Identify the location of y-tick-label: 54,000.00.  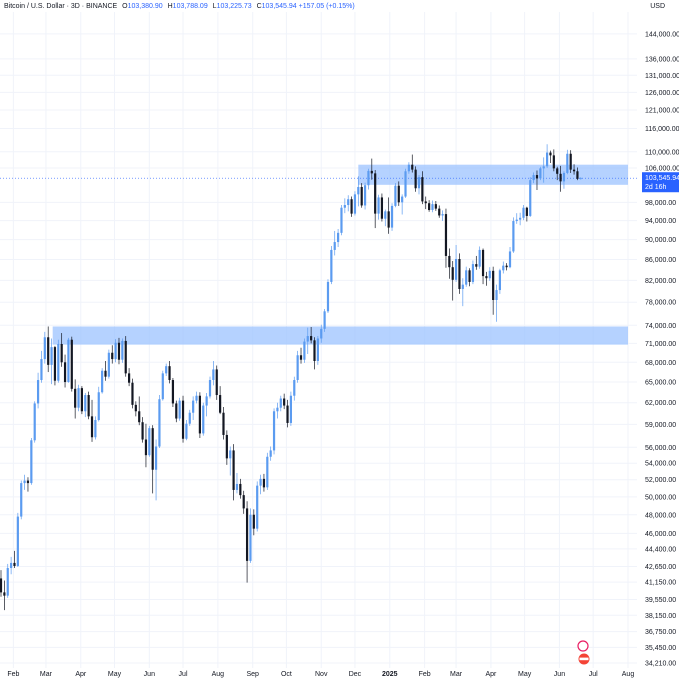
(660, 464).